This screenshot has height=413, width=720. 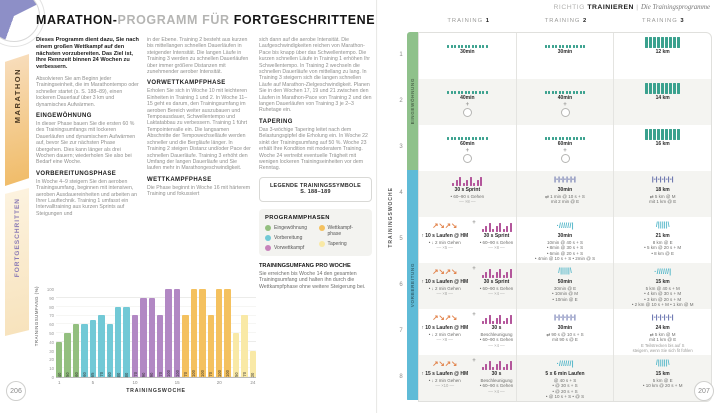 What do you see at coordinates (76, 173) in the screenshot?
I see `section-heading: VORBEREITUNGSPHASE` at bounding box center [76, 173].